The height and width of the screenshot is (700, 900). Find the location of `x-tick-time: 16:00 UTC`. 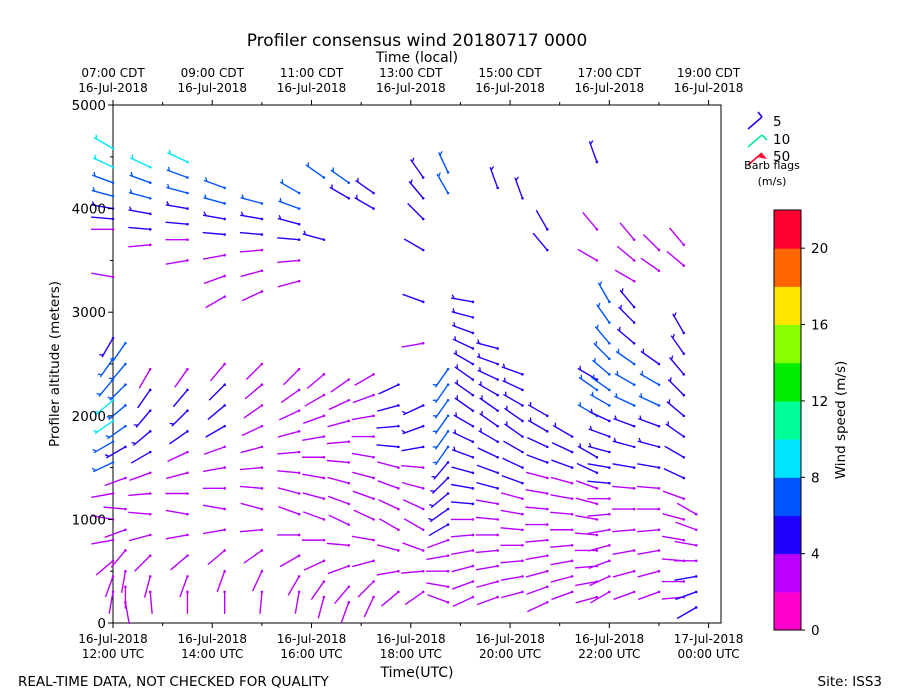

x-tick-time: 16:00 UTC is located at coordinates (311, 654).